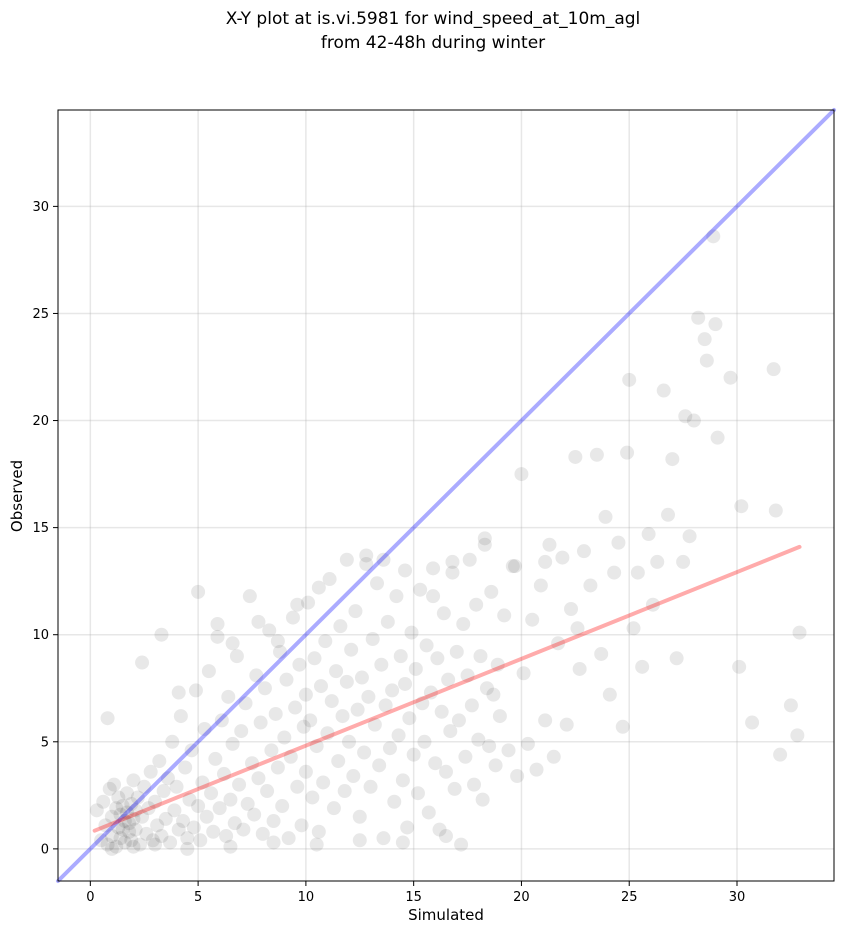 The height and width of the screenshot is (934, 843). What do you see at coordinates (90, 897) in the screenshot?
I see `x-tick-label: 0` at bounding box center [90, 897].